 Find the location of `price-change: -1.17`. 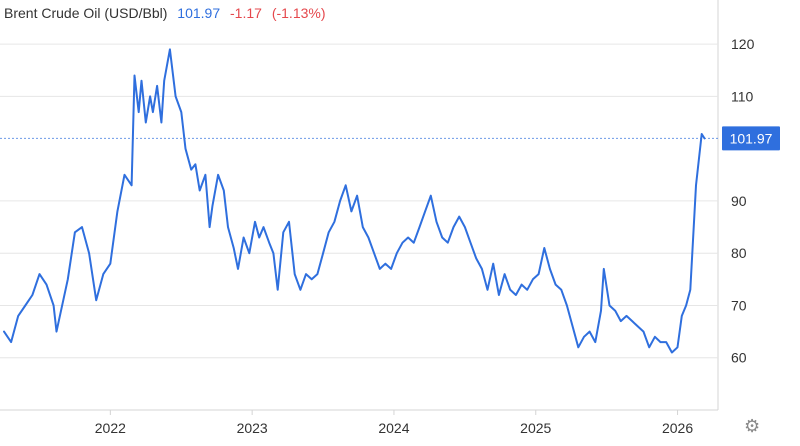

price-change: -1.17 is located at coordinates (246, 13).